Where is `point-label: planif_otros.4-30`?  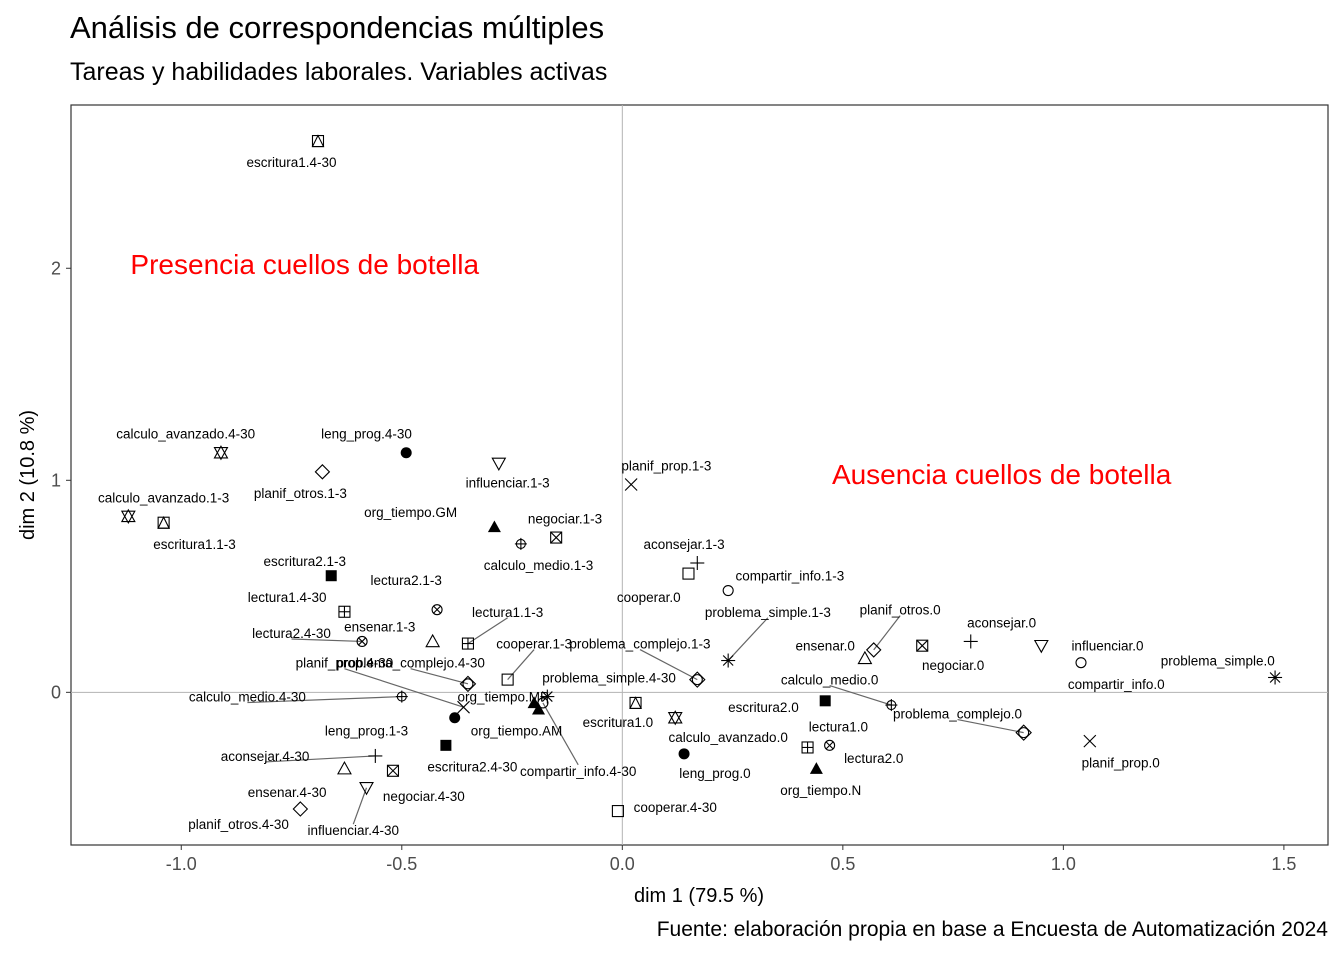 point-label: planif_otros.4-30 is located at coordinates (238, 824).